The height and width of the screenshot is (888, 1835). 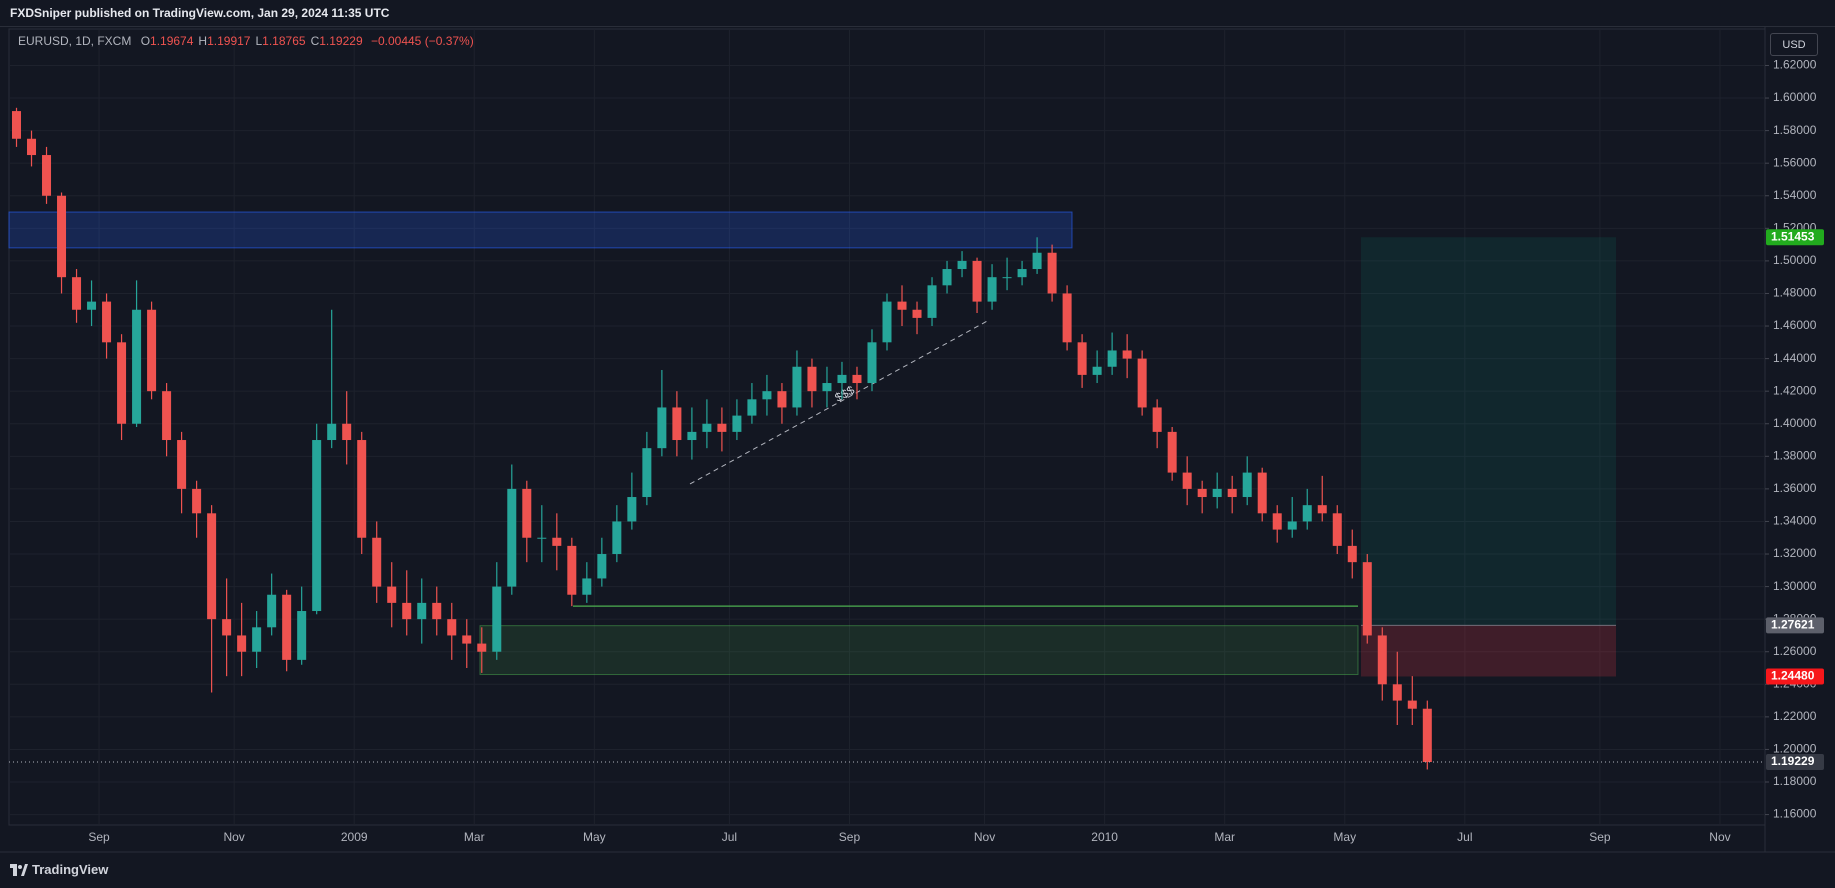 I want to click on y-tick-label: 1.38000, so click(x=1795, y=455).